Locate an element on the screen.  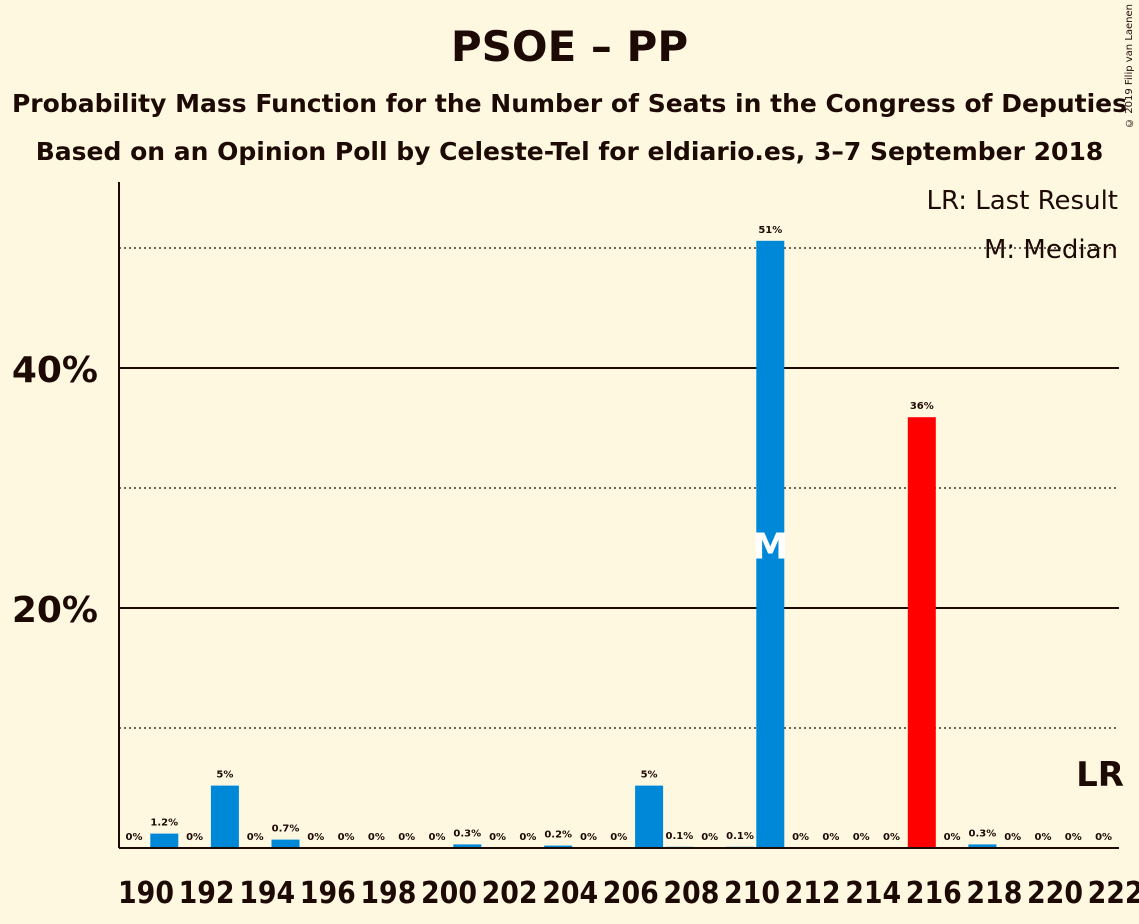
x-tick-label: 212 is located at coordinates (813, 893).